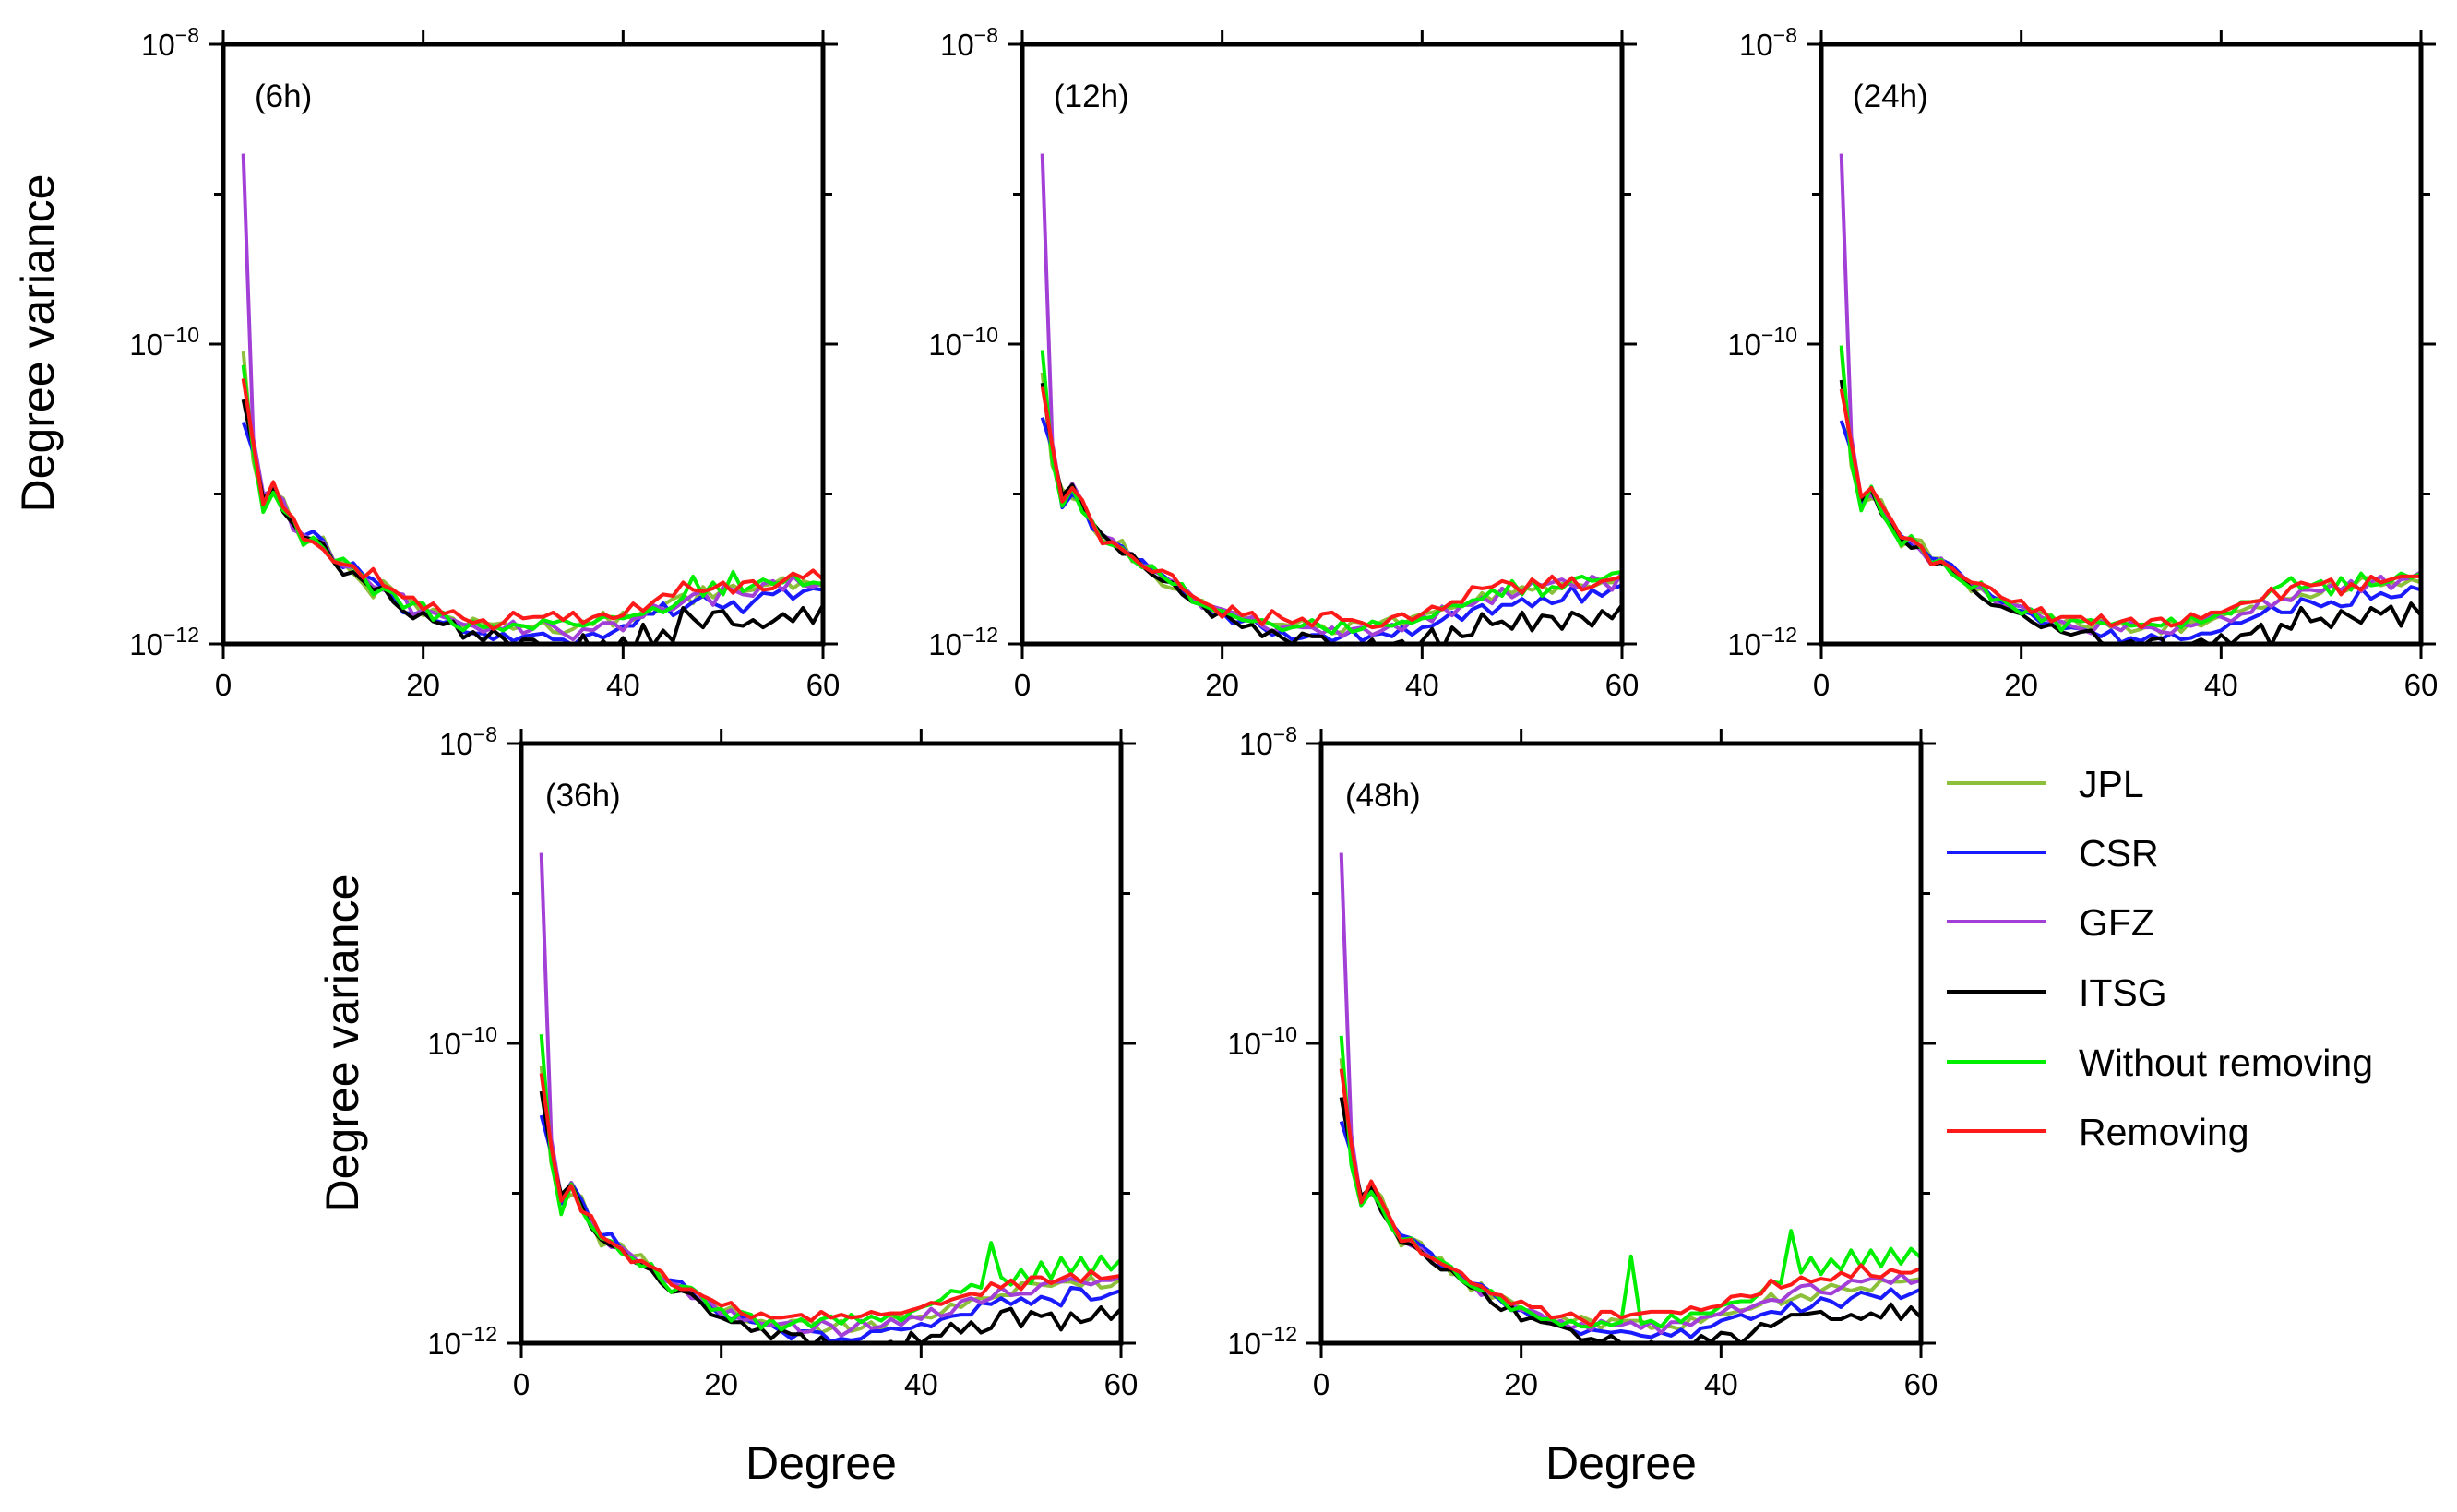  Describe the element at coordinates (2123, 993) in the screenshot. I see `legend-label-itsg: ITSG` at that location.